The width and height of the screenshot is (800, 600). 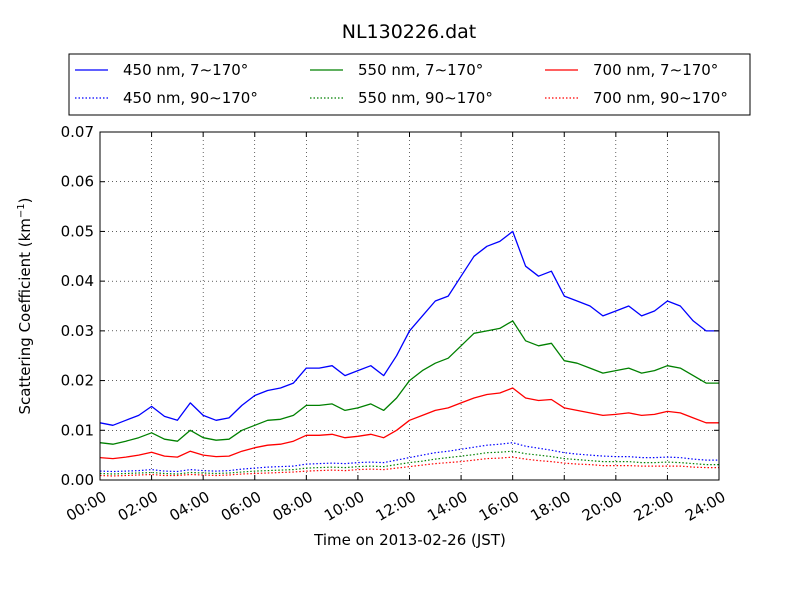 I want to click on y-tick-label: 0.05, so click(x=77, y=231).